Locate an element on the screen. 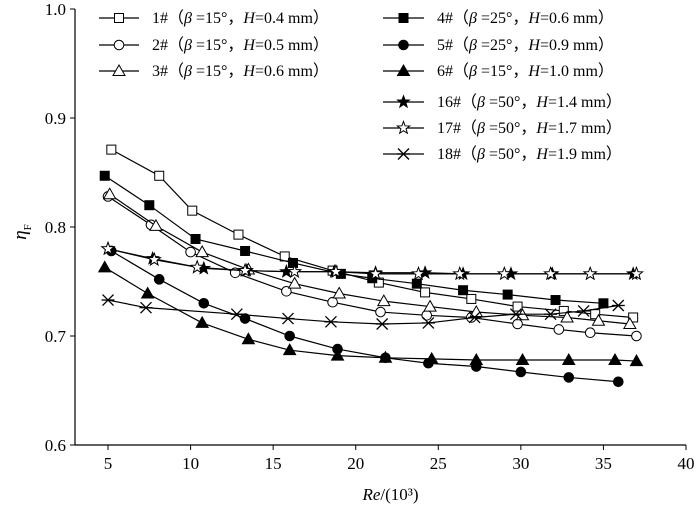 This screenshot has width=700, height=509. x-tick-label: 25 is located at coordinates (438, 463).